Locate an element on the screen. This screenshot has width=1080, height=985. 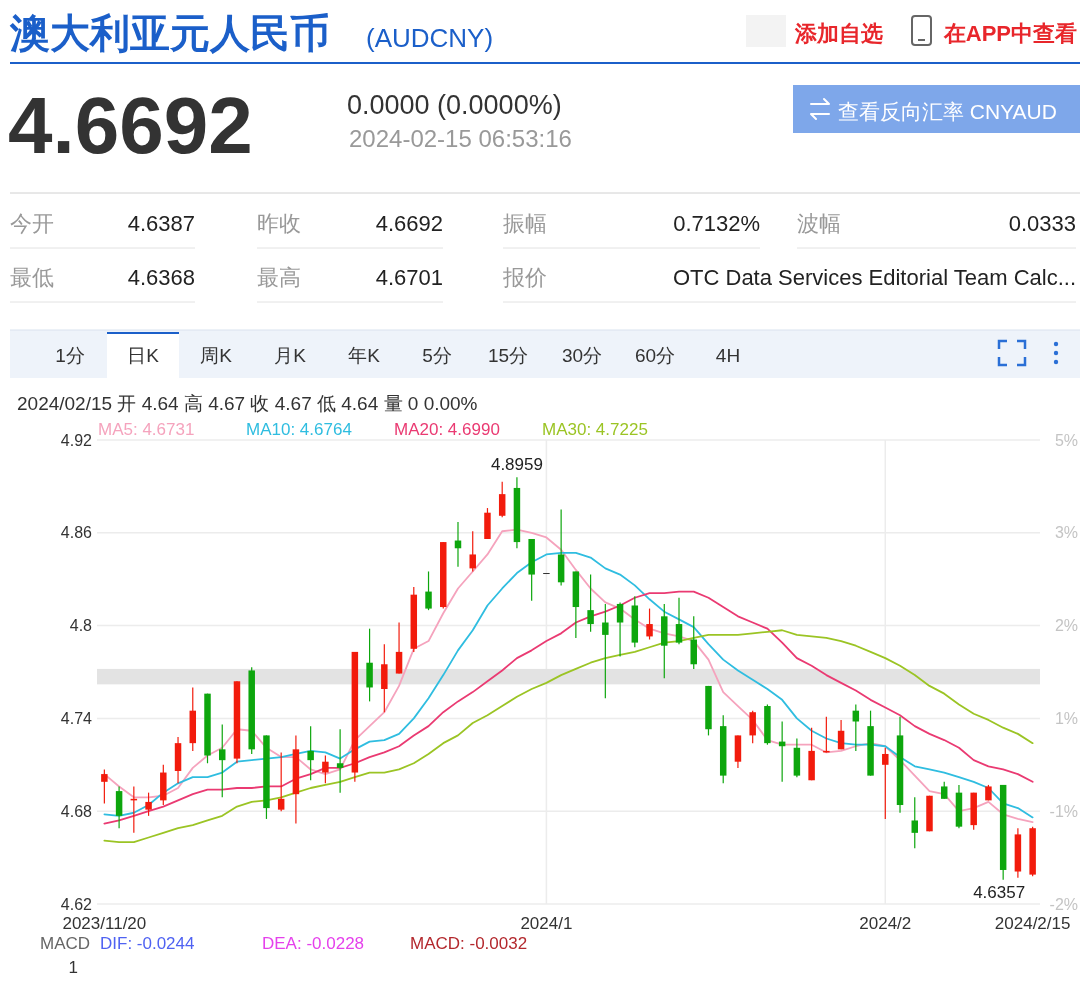
text: 0.7132% is located at coordinates (716, 223).